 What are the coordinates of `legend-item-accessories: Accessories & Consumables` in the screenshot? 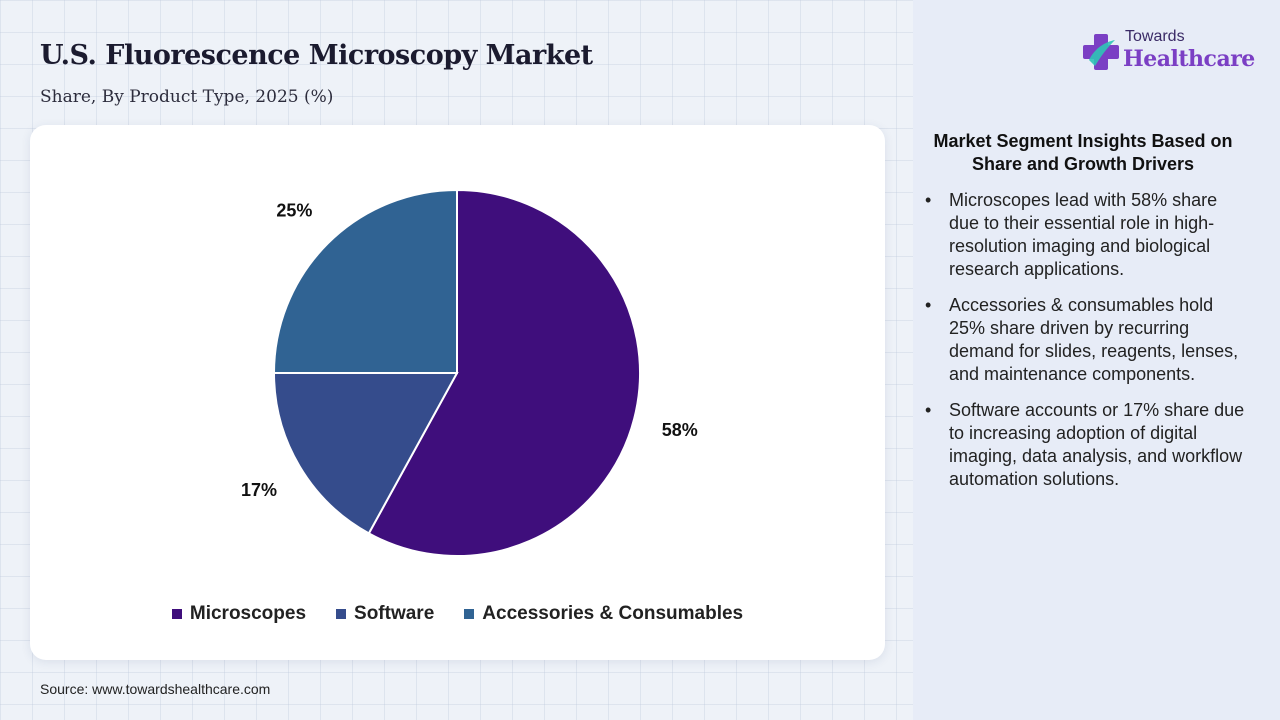 It's located at (603, 614).